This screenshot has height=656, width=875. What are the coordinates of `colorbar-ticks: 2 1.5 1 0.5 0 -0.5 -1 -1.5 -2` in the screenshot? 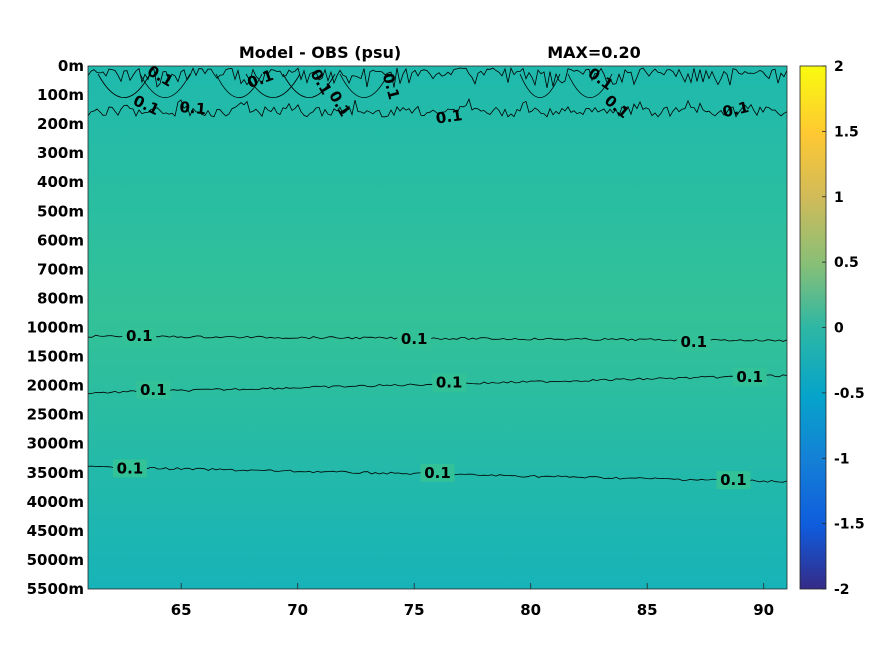 It's located at (843, 328).